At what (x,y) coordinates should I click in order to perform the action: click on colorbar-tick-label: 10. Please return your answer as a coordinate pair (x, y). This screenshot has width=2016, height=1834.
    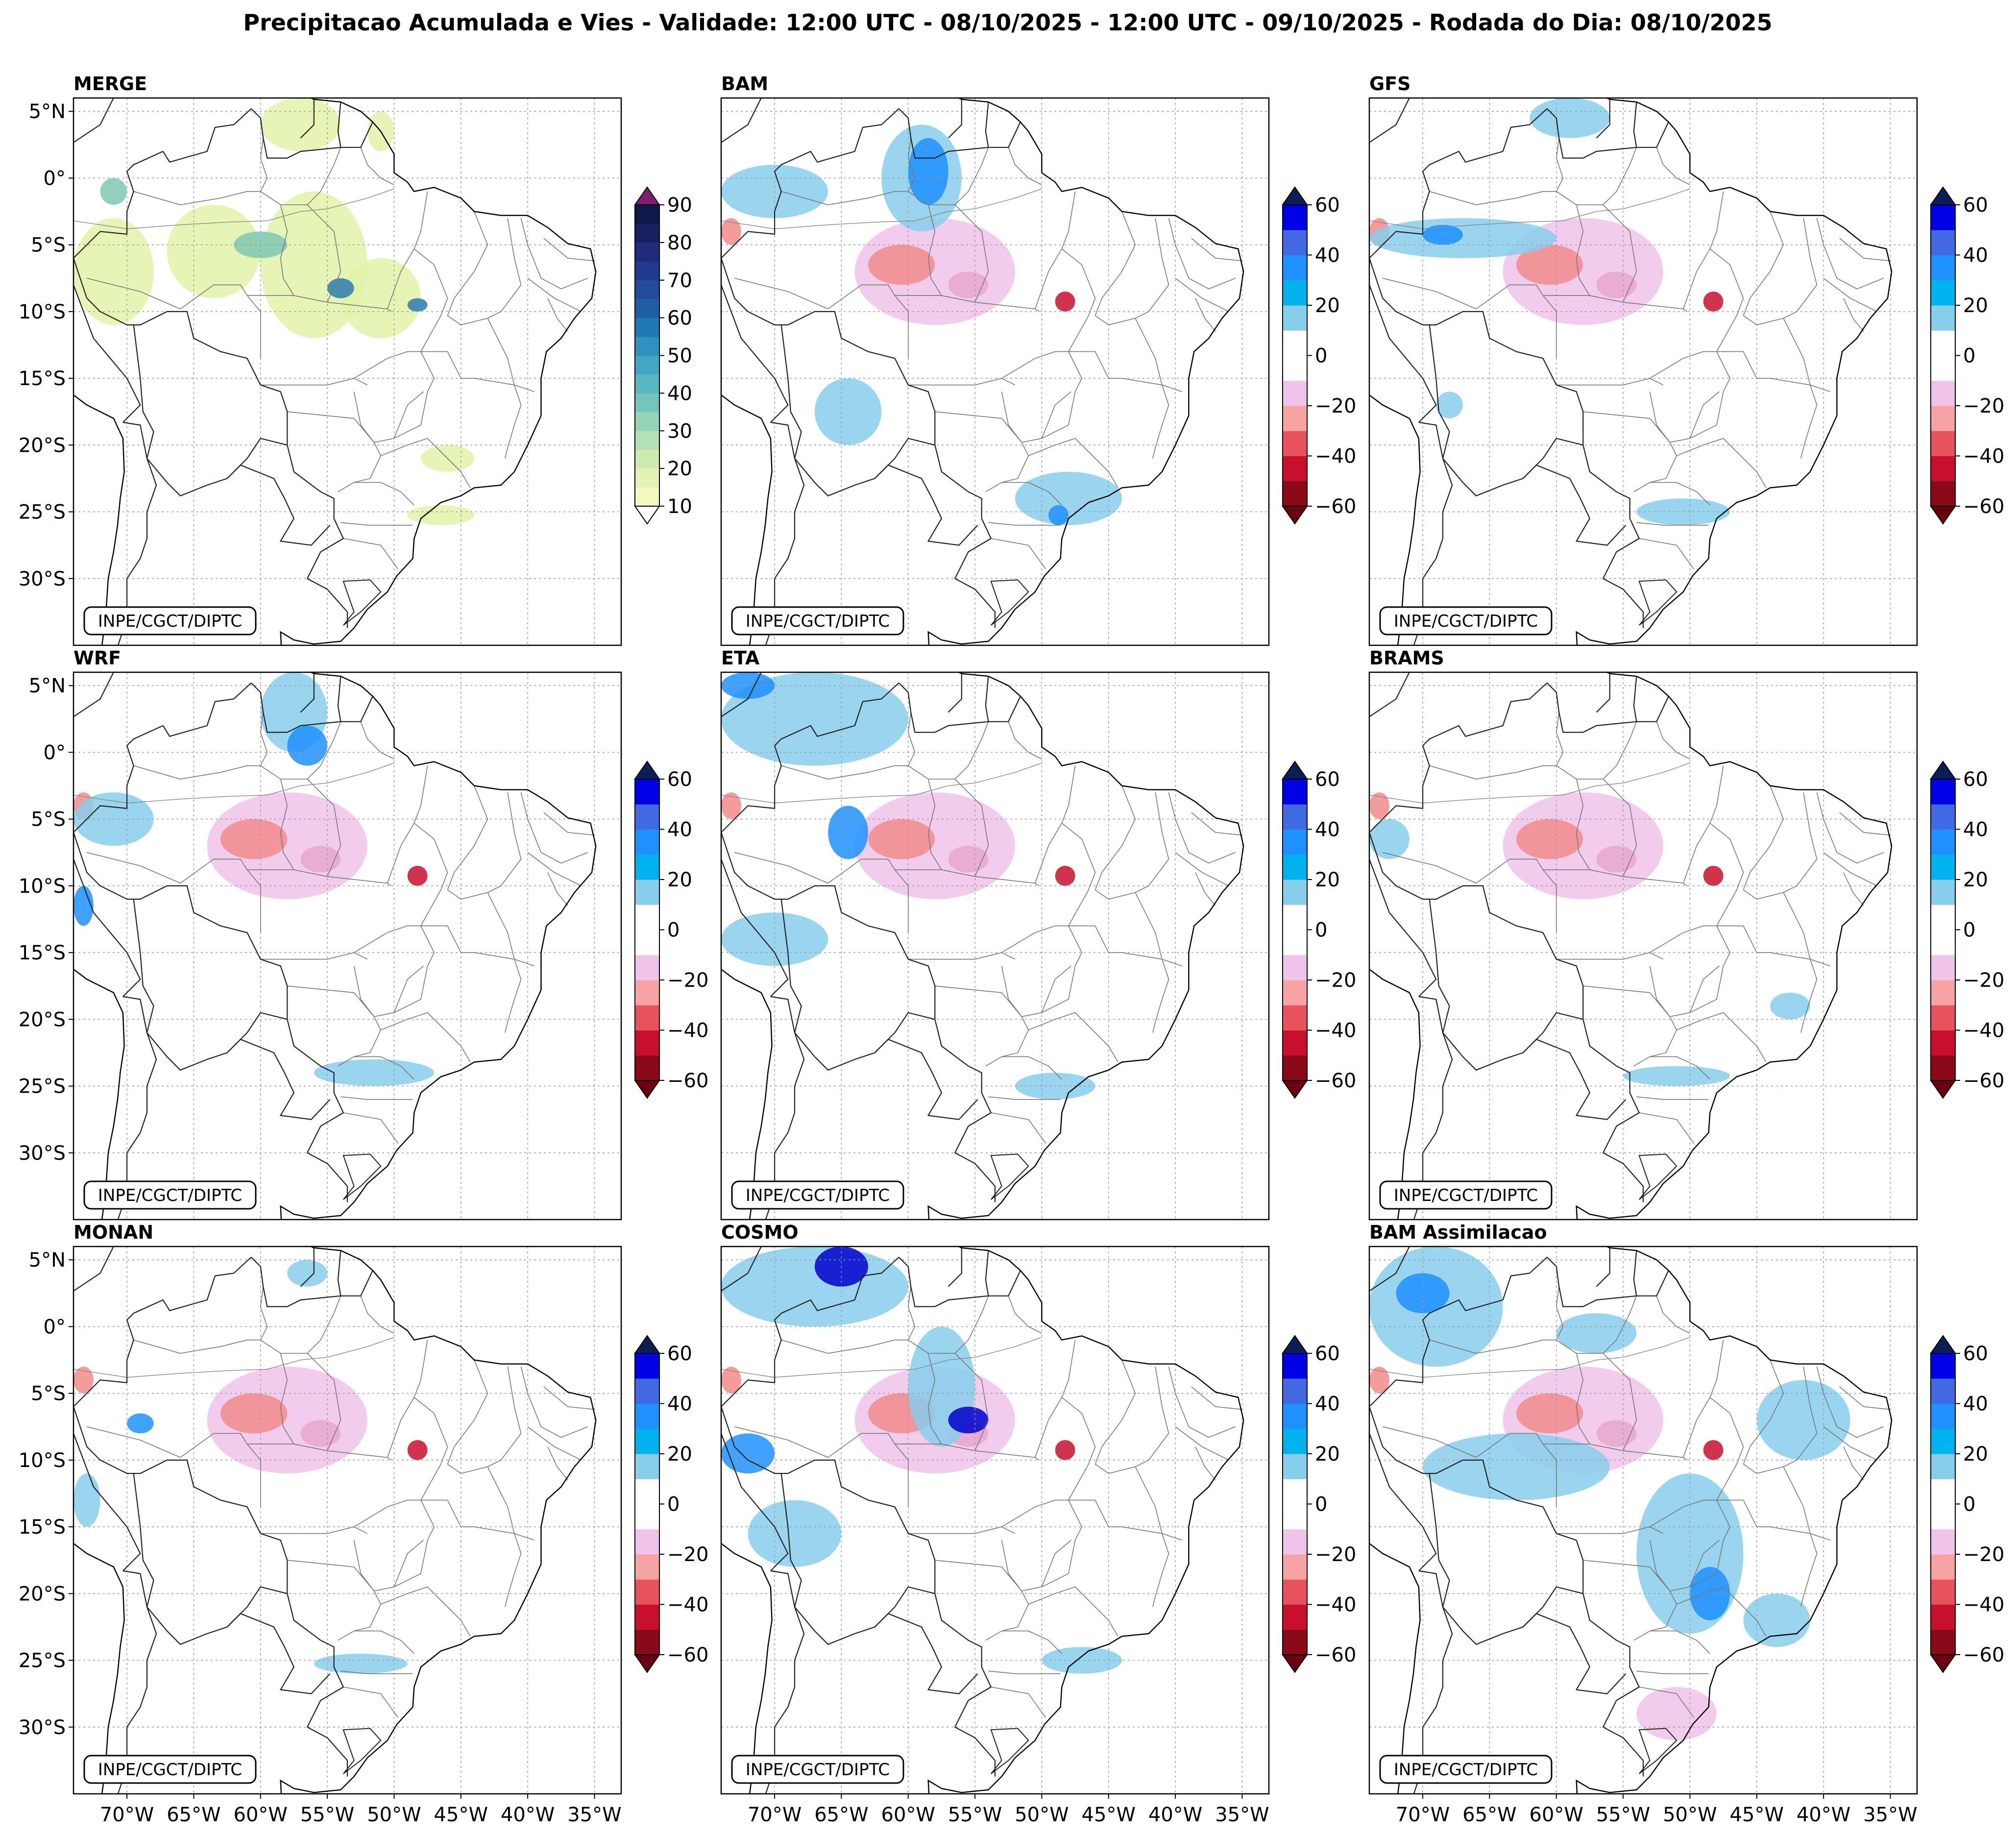
    Looking at the image, I should click on (679, 506).